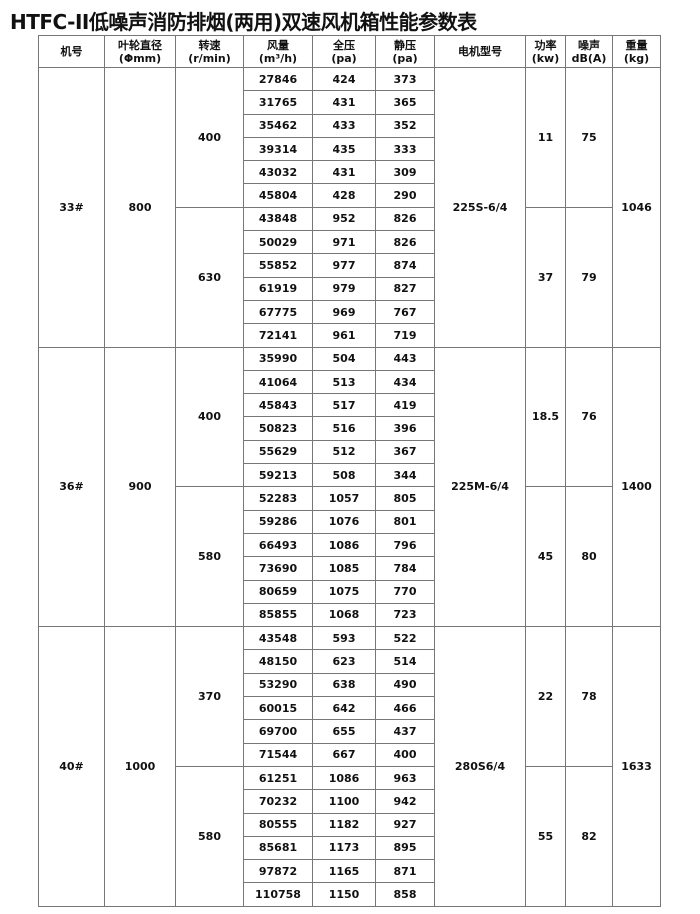  What do you see at coordinates (344, 824) in the screenshot?
I see `total-pressure-cell: 1182` at bounding box center [344, 824].